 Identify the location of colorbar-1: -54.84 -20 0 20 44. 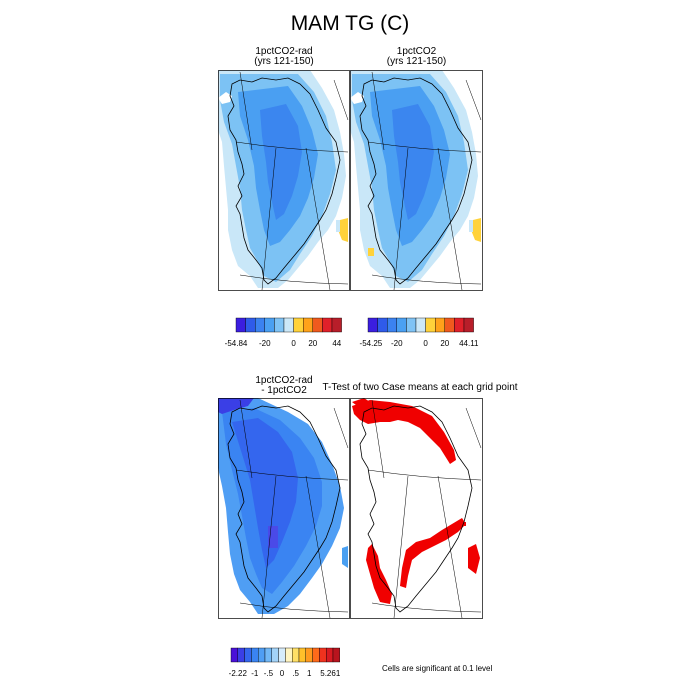
(283, 332).